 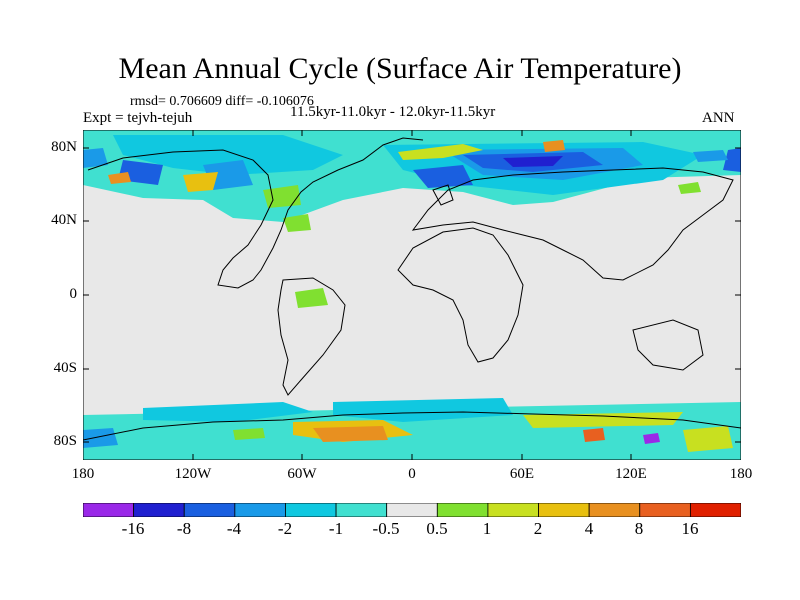 I want to click on stats-label: rmsd= 0.706609 diff= -0.106076, so click(x=222, y=101).